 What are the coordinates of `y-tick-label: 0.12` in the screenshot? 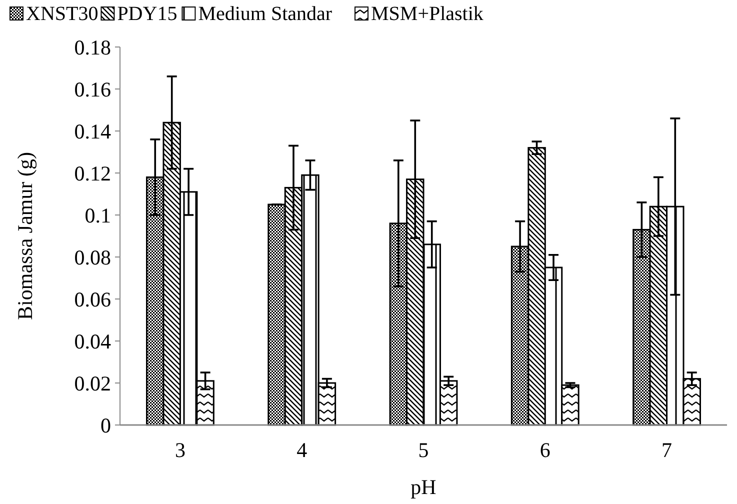 It's located at (92, 173).